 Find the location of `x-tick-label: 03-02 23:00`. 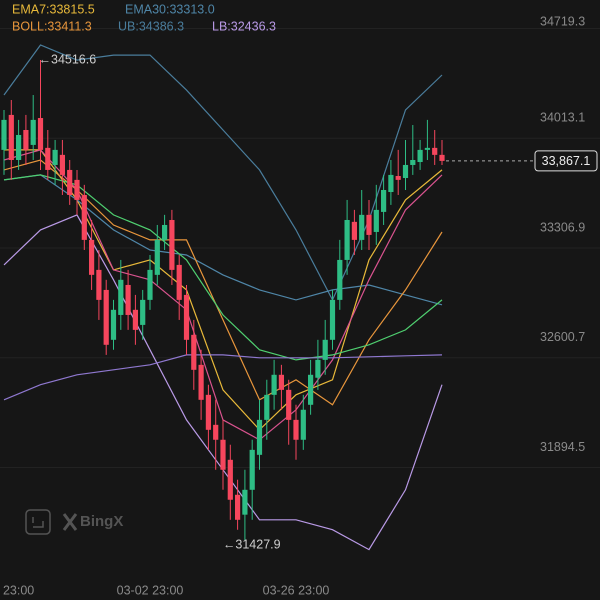

x-tick-label: 03-02 23:00 is located at coordinates (150, 590).